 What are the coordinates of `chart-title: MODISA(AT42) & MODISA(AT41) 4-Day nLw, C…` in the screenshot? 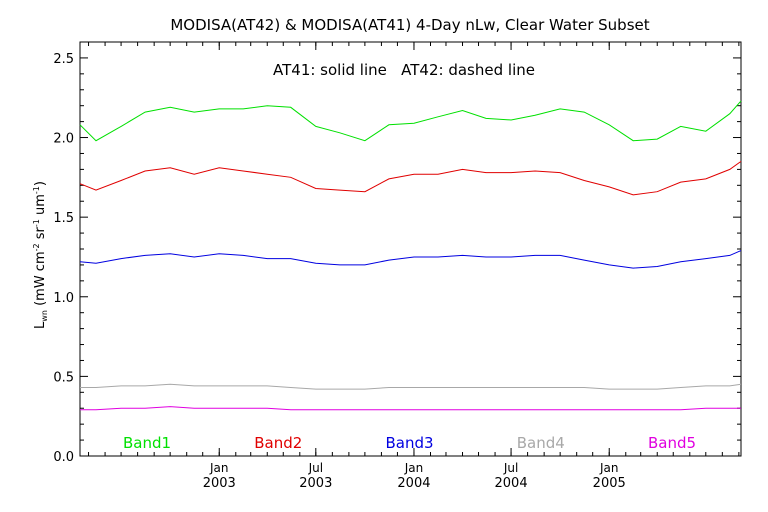 It's located at (409, 25).